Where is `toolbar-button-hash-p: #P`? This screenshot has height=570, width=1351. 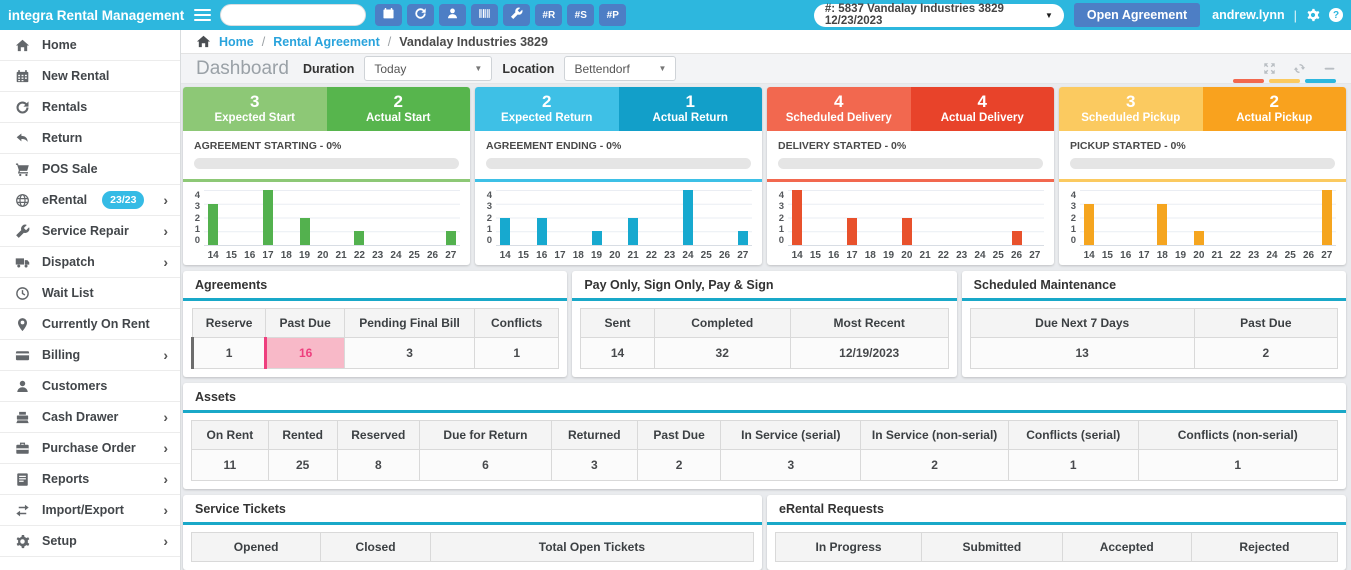 toolbar-button-hash-p: #P is located at coordinates (613, 15).